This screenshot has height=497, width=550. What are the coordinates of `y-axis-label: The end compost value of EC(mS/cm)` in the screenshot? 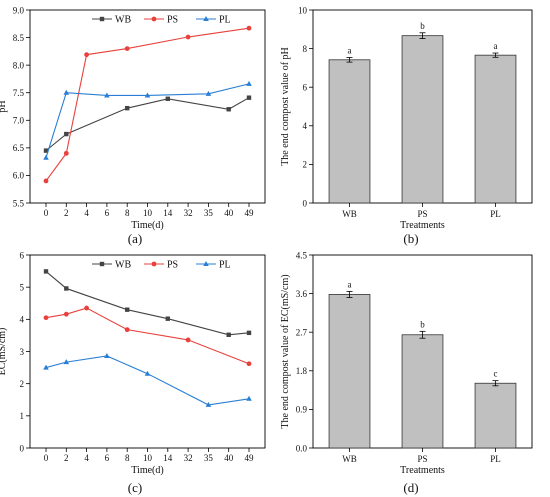 It's located at (285, 351).